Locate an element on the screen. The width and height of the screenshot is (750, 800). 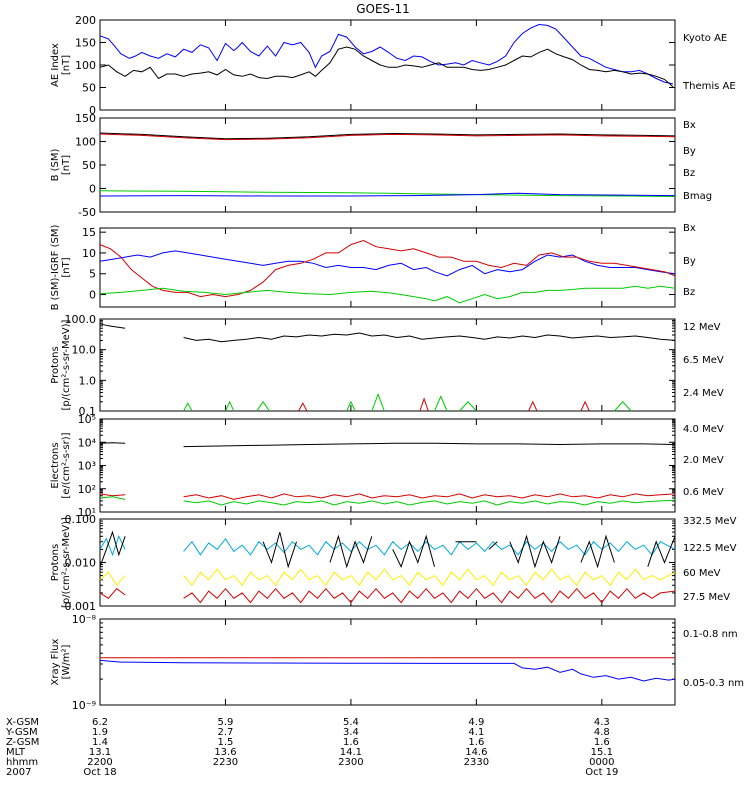
x-tick-value: 1.6 is located at coordinates (351, 742).